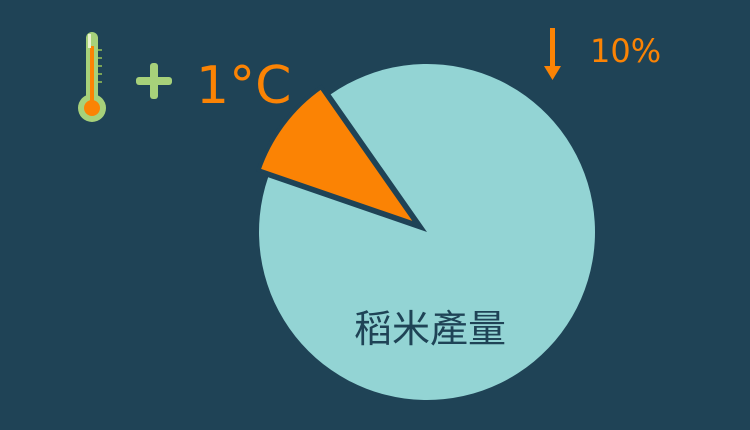  What do you see at coordinates (430, 329) in the screenshot?
I see `pie-label-rice-production: 稻米產量` at bounding box center [430, 329].